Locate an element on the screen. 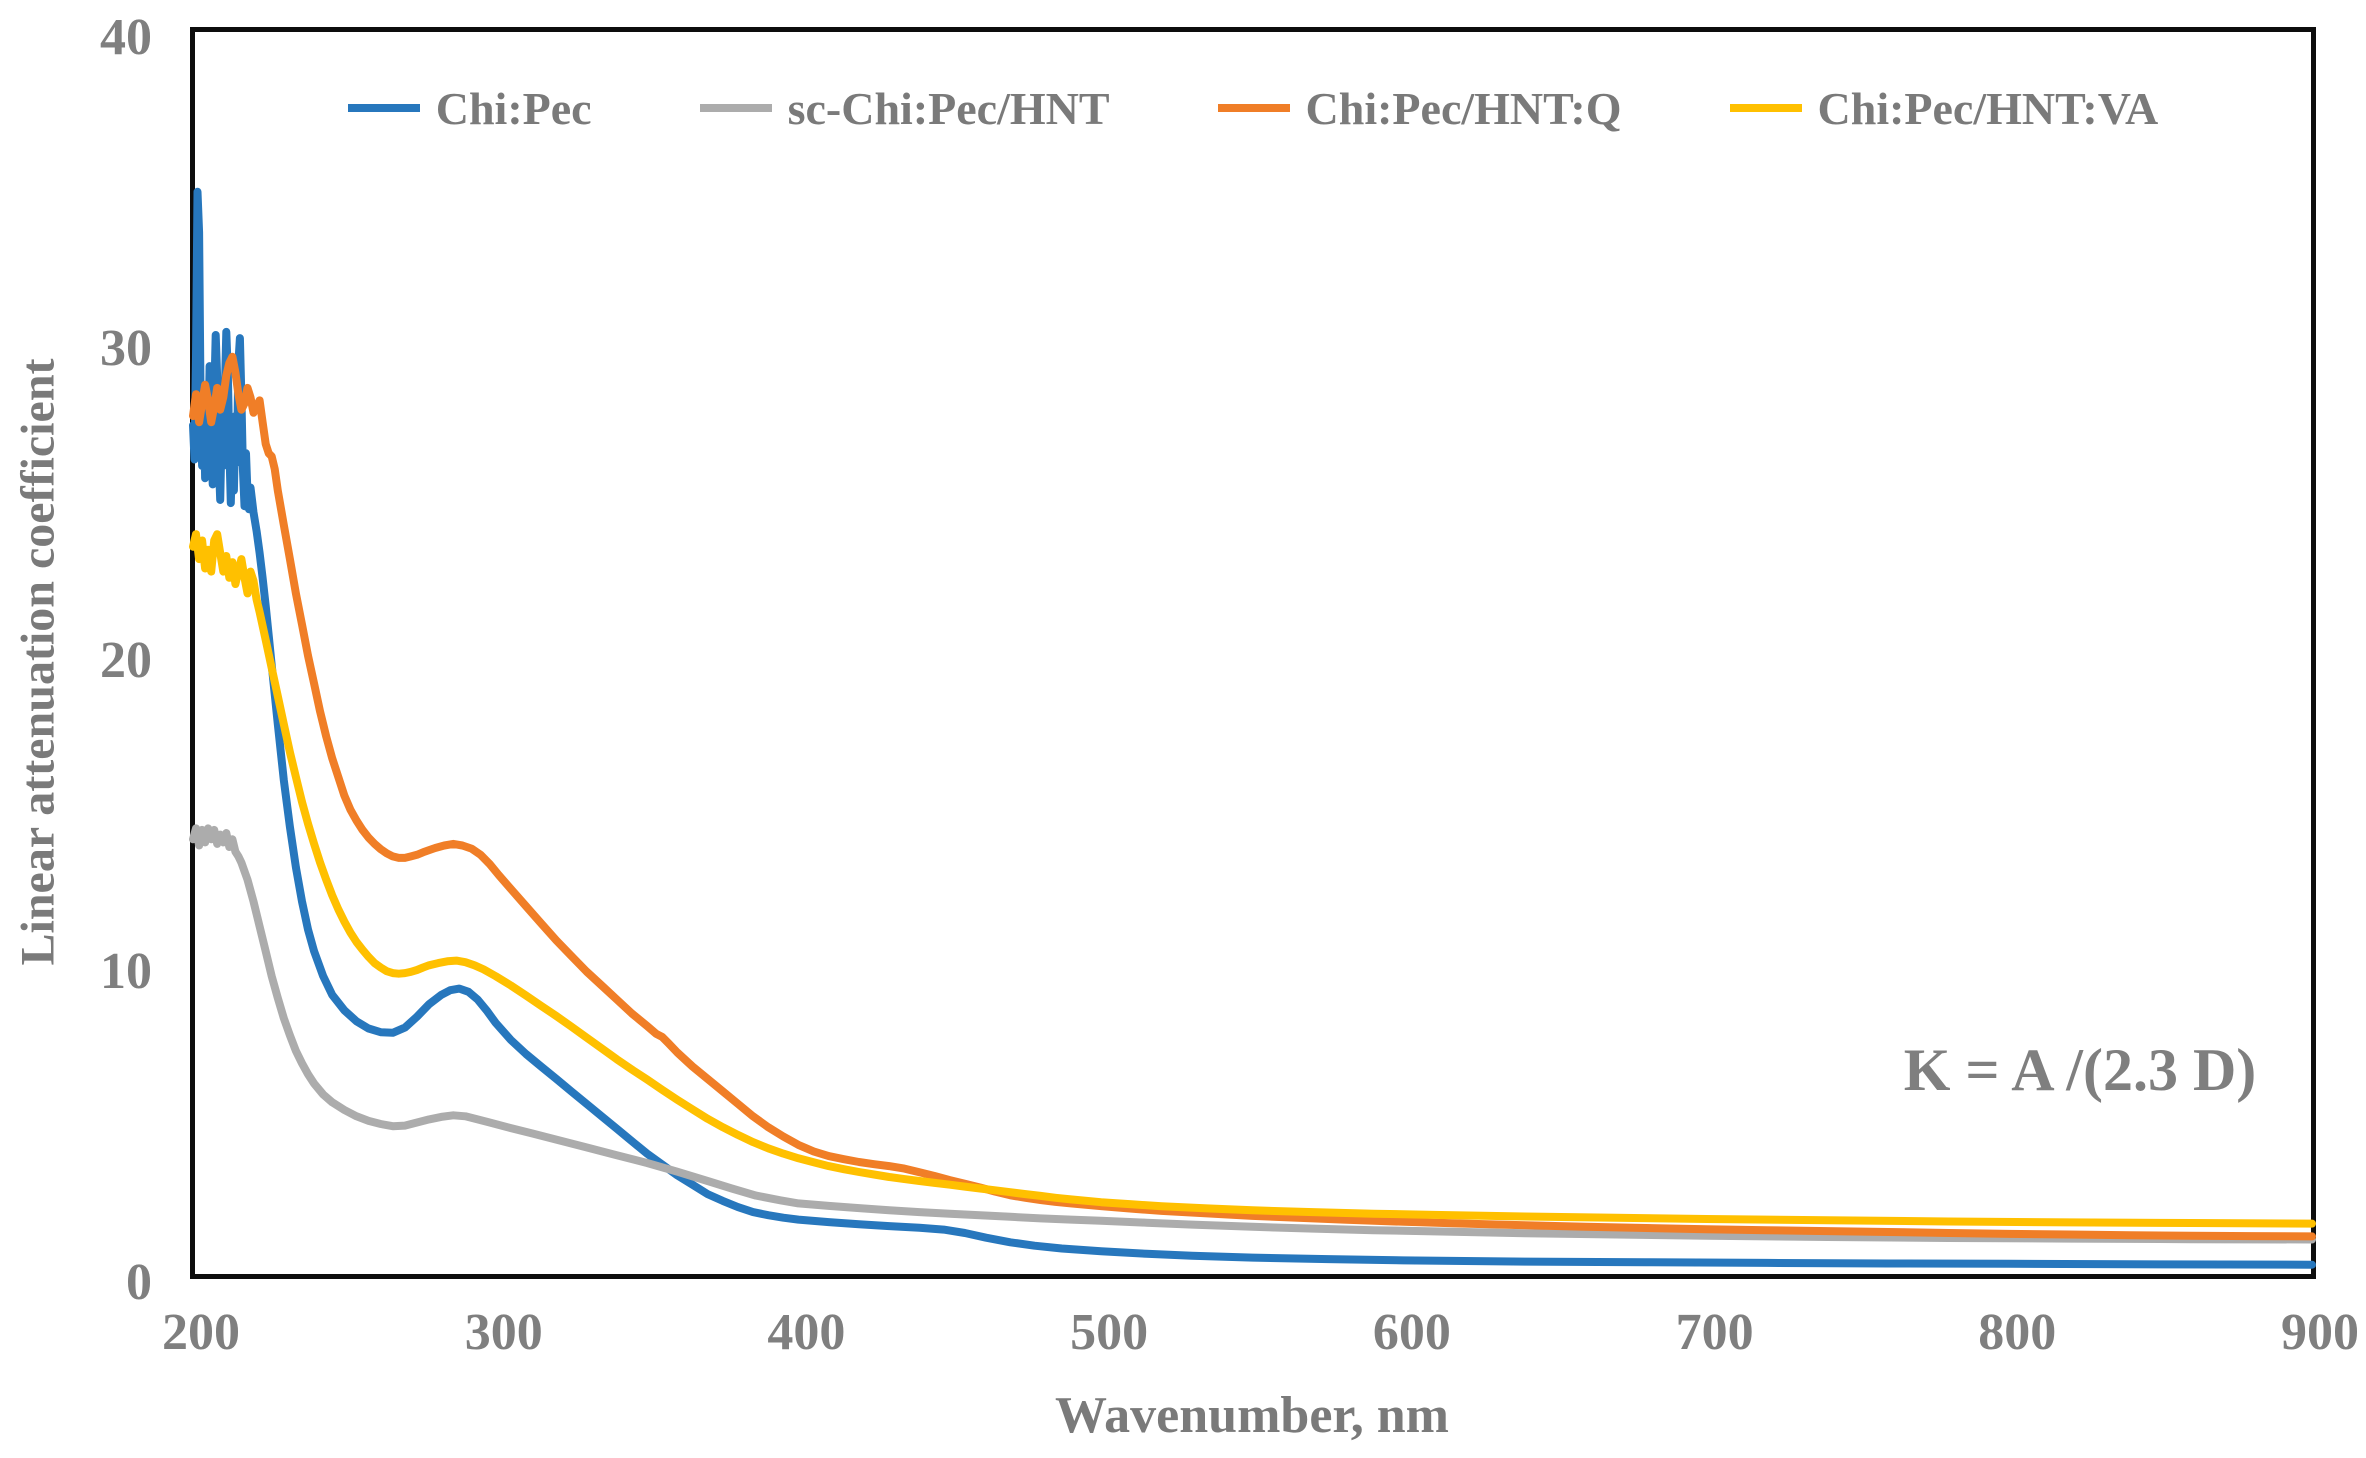 This screenshot has height=1458, width=2366. y-tick-label: 20 is located at coordinates (126, 660).